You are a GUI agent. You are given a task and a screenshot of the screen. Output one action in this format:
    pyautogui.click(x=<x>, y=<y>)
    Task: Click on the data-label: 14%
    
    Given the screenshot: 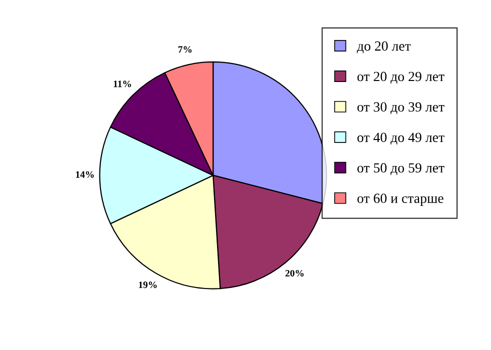 What is the action you would take?
    pyautogui.click(x=85, y=174)
    